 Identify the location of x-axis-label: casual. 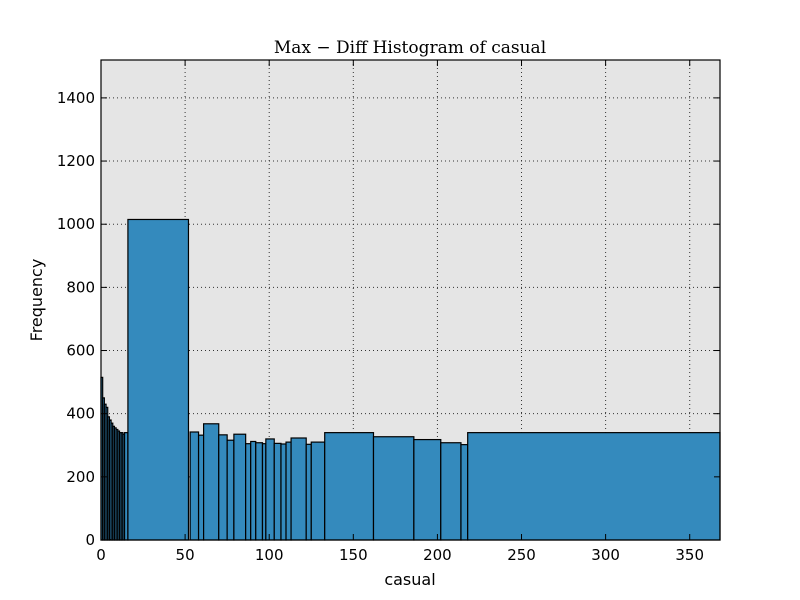
(409, 579).